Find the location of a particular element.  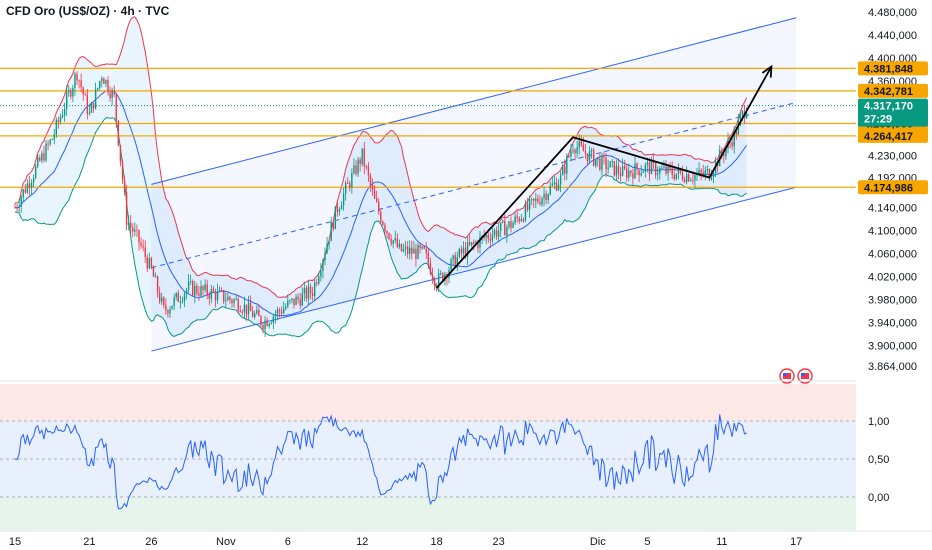

projection-path is located at coordinates (604, 177).